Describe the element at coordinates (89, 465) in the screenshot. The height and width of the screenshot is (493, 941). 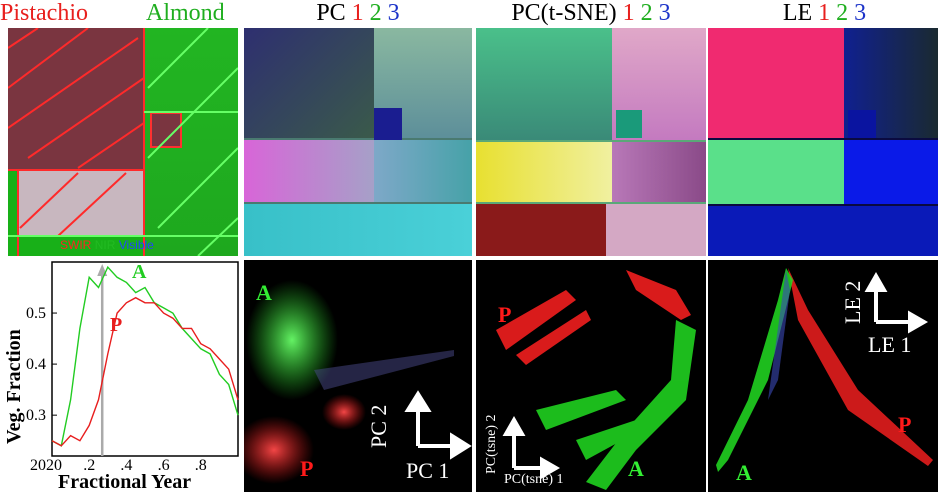
I see `x-tick-label: .2` at that location.